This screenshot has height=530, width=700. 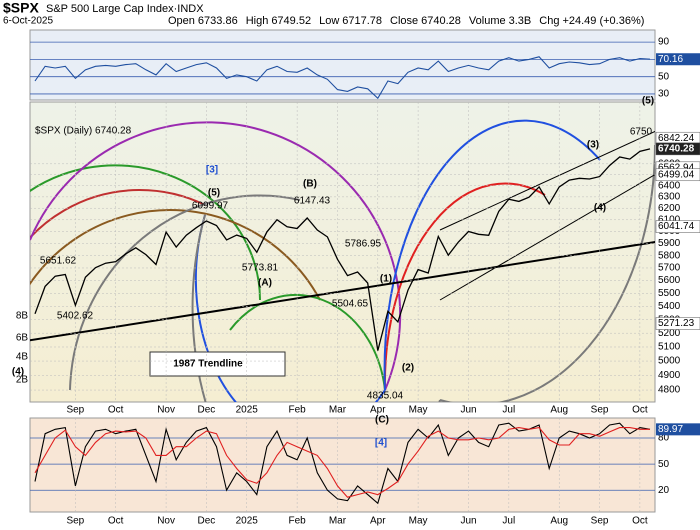 What do you see at coordinates (441, 21) in the screenshot?
I see `field-value: 6740.28` at bounding box center [441, 21].